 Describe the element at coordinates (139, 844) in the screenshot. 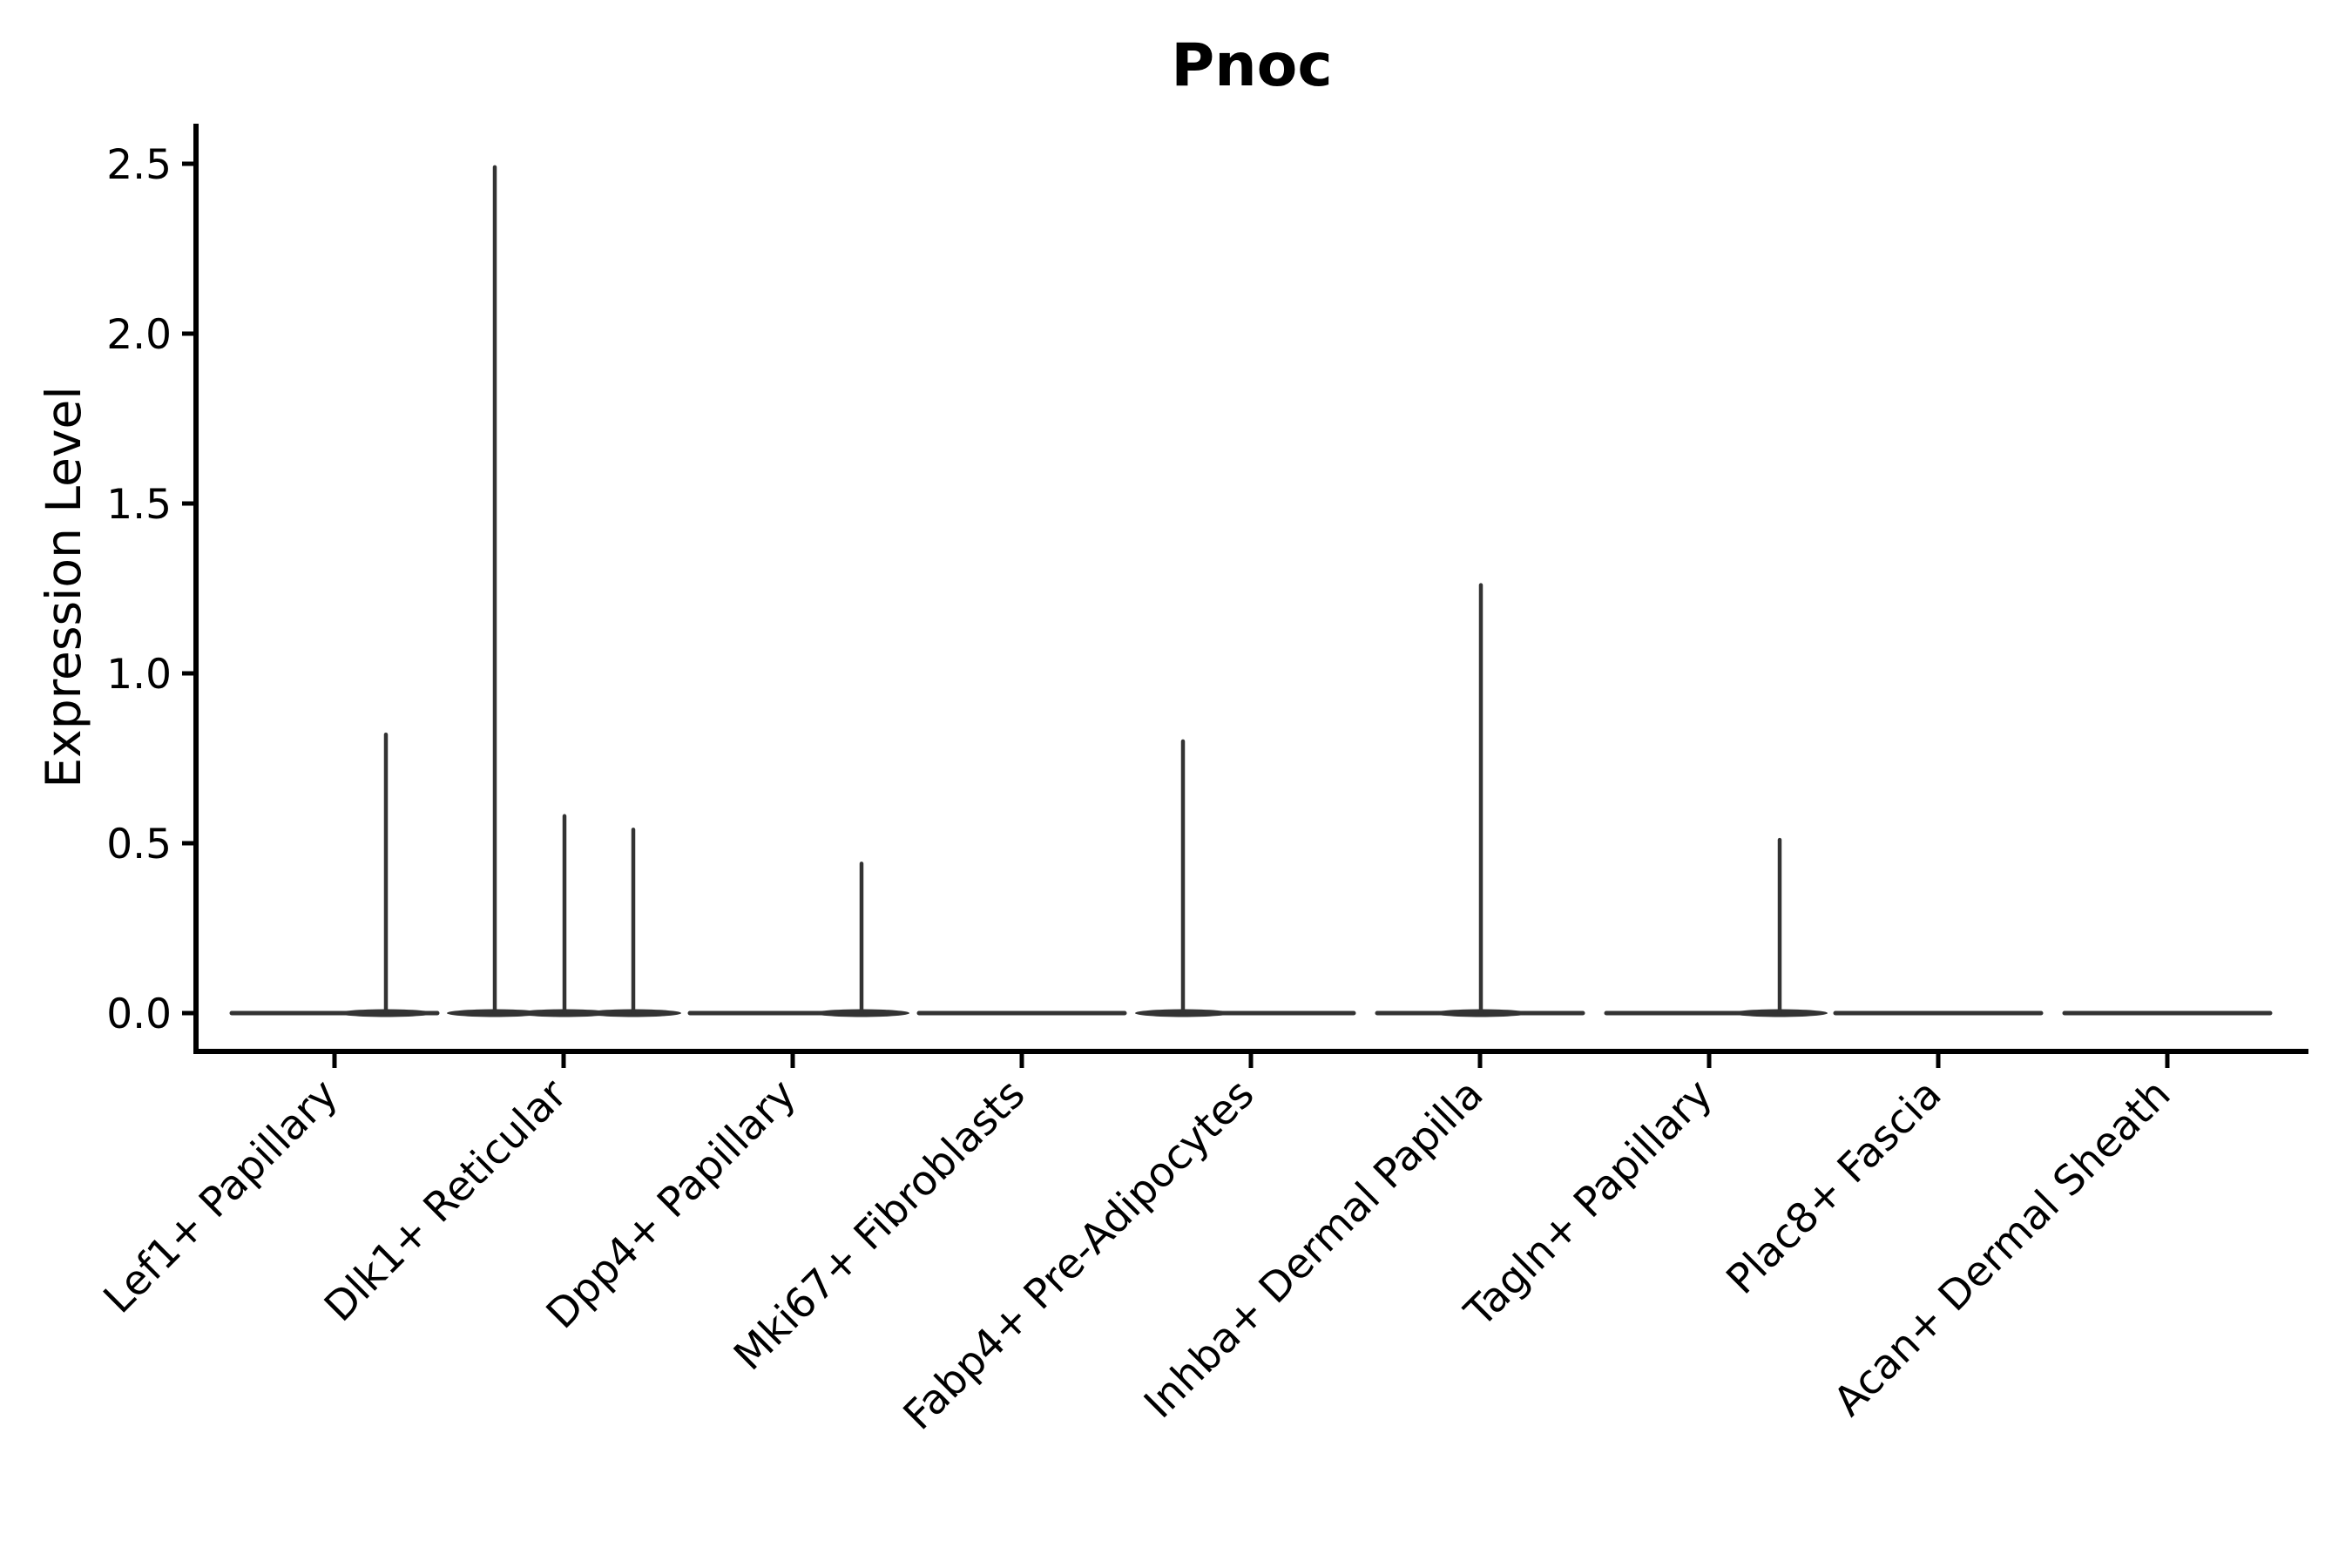

I see `y-tick-label: 0.5` at that location.